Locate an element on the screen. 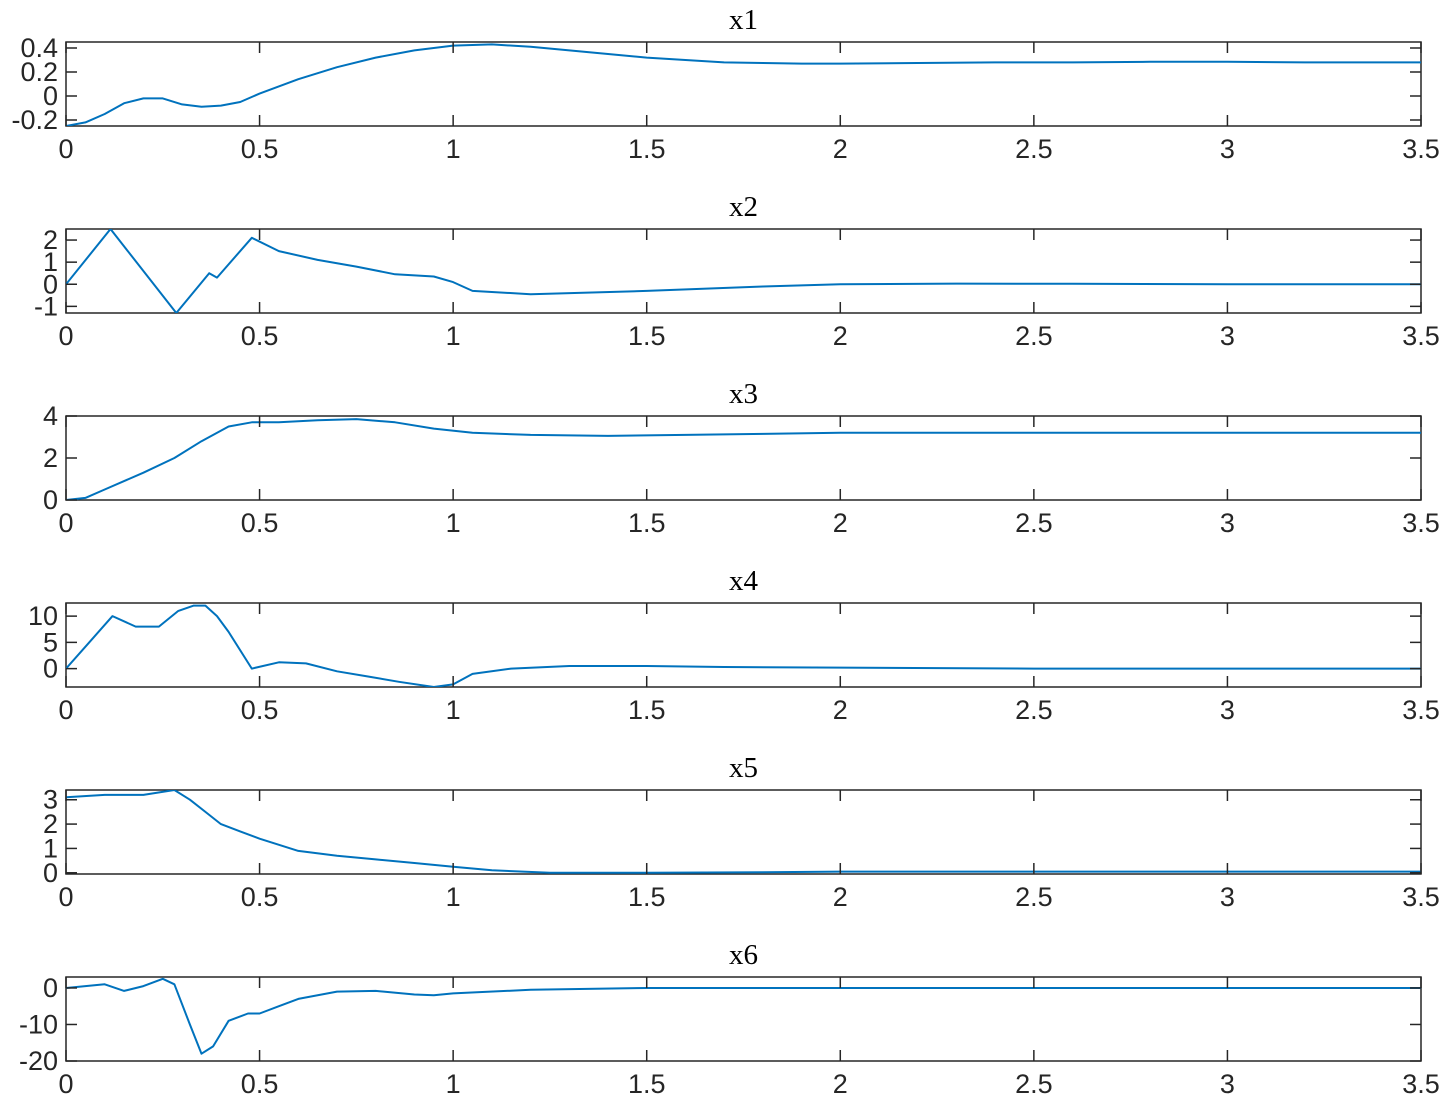  subplot-title: x6 is located at coordinates (743, 955).